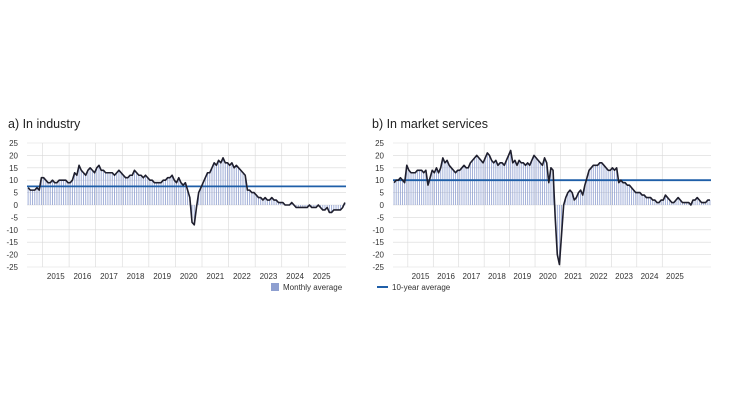  What do you see at coordinates (189, 276) in the screenshot?
I see `x-tick-label: 2020` at bounding box center [189, 276].